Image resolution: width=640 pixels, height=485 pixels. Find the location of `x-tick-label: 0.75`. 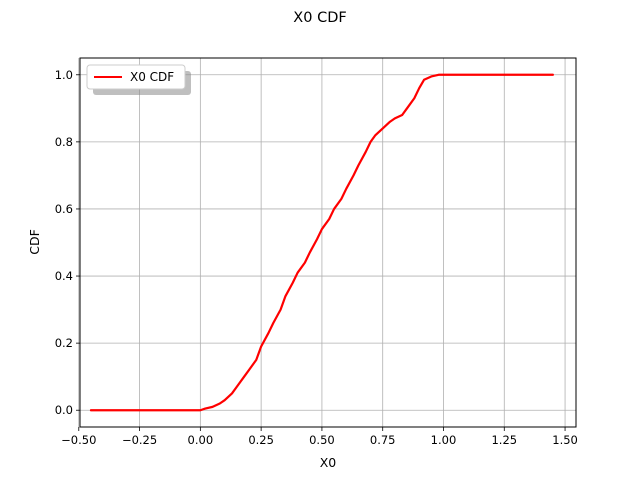

x-tick-label: 0.75 is located at coordinates (383, 440).